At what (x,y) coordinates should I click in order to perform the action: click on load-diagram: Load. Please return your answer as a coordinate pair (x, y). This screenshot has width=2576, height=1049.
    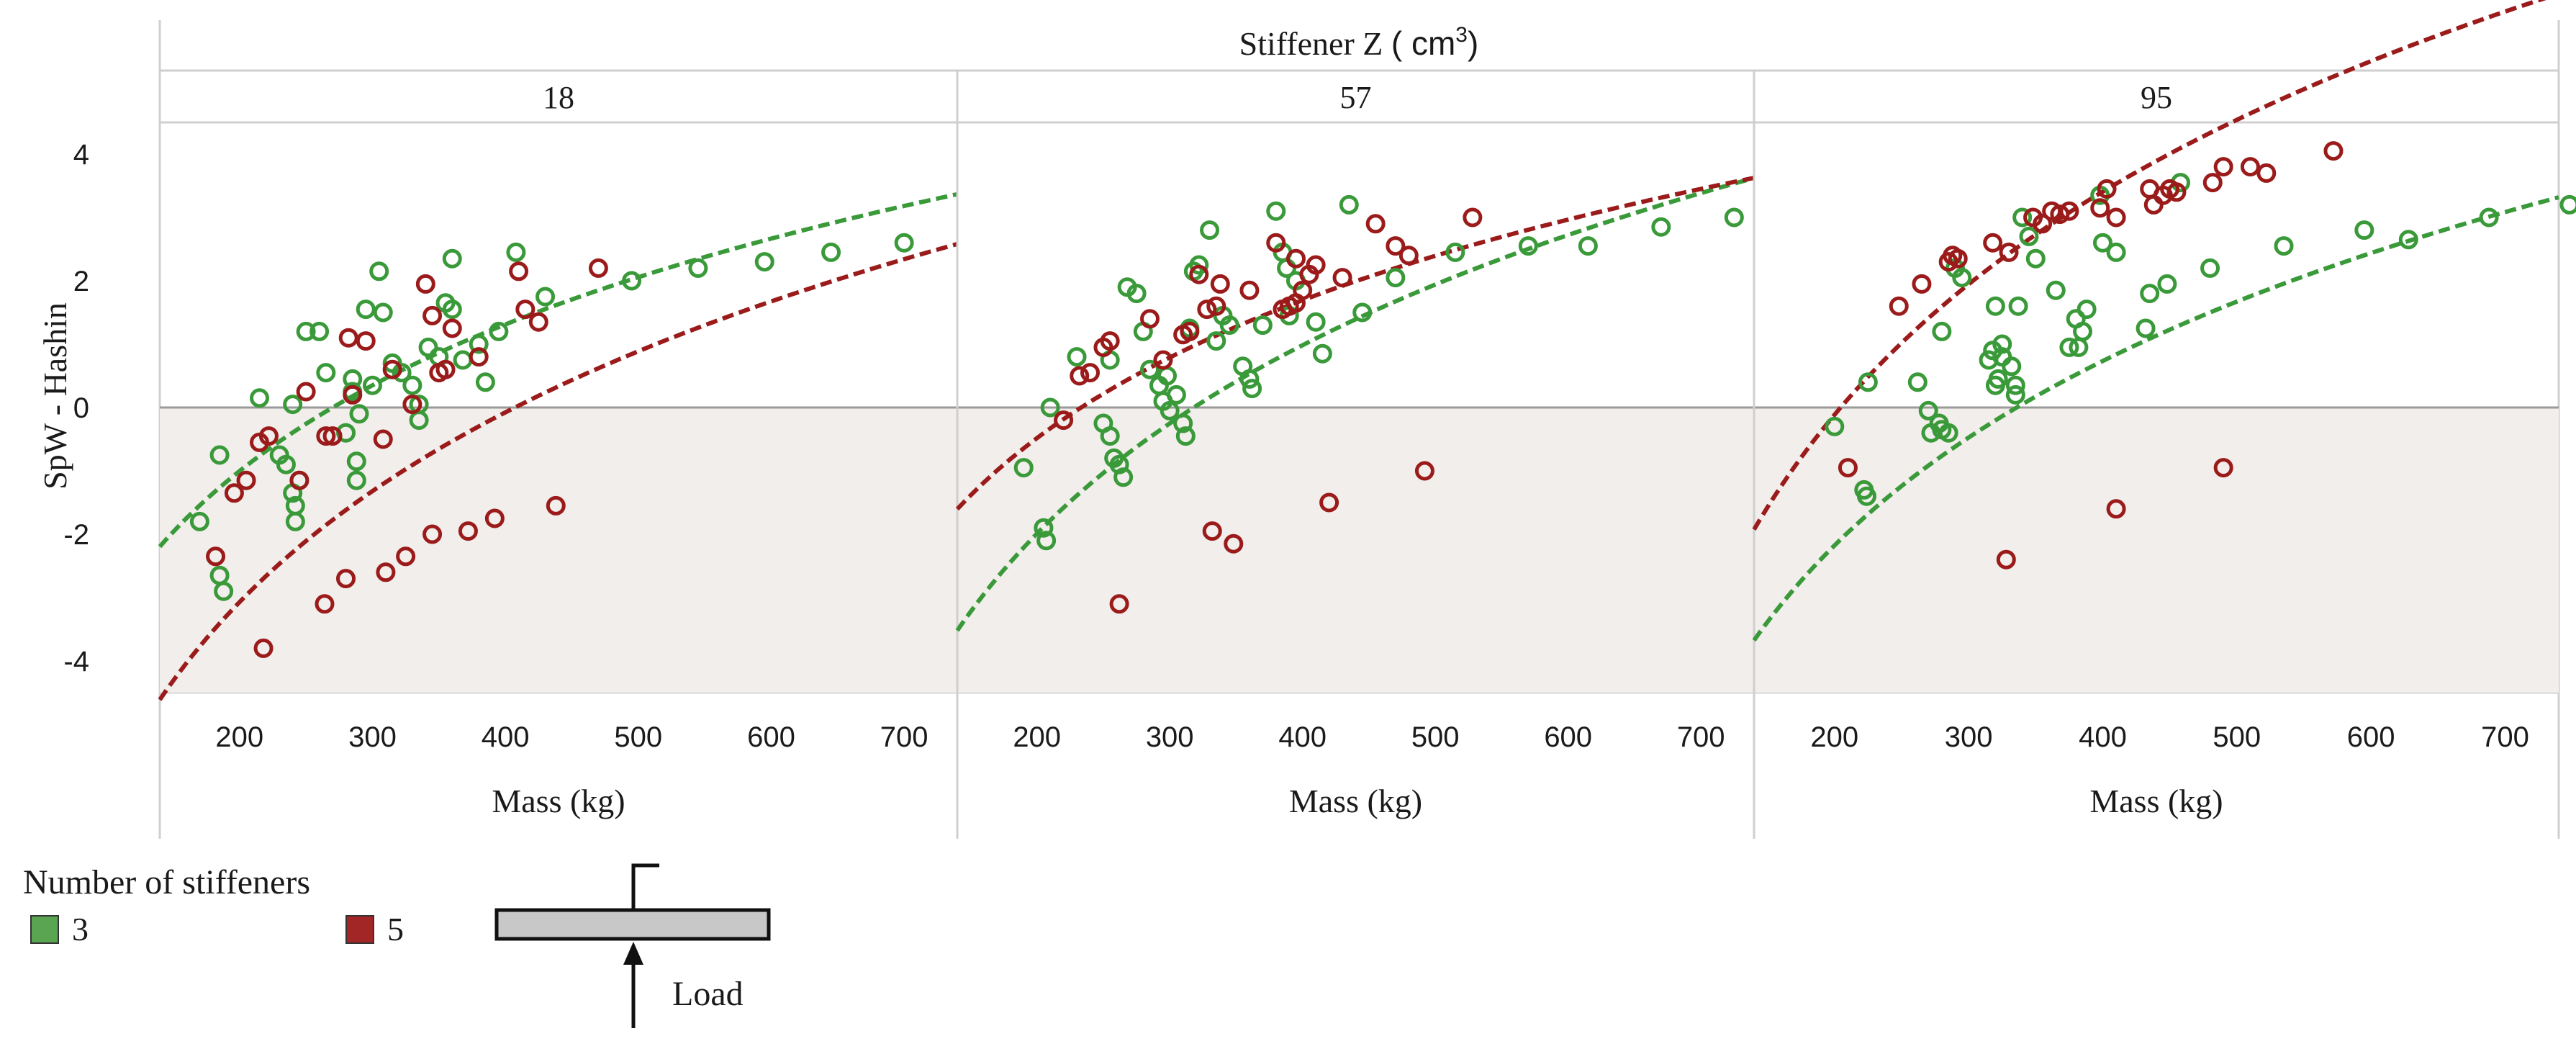
    Looking at the image, I should click on (632, 945).